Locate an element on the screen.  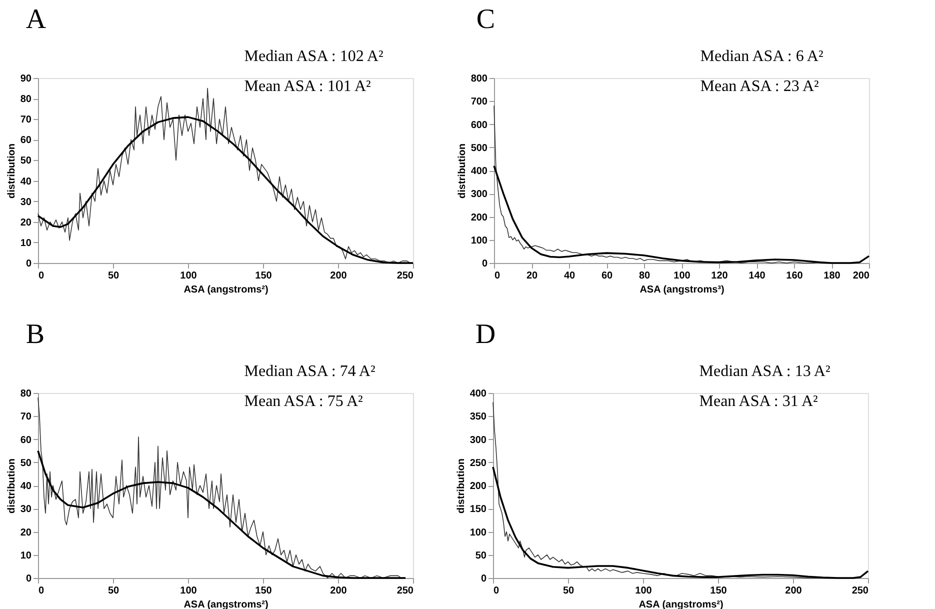
y-tick-label: 150 is located at coordinates (478, 510).